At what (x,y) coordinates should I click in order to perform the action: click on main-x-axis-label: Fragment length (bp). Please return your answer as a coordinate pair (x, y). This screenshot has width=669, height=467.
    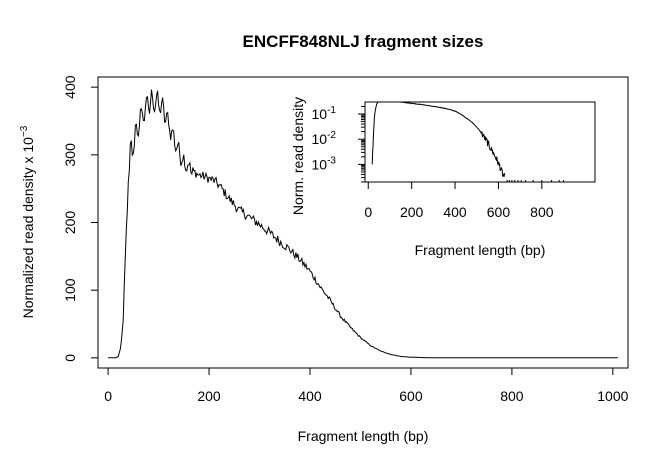
    Looking at the image, I should click on (363, 436).